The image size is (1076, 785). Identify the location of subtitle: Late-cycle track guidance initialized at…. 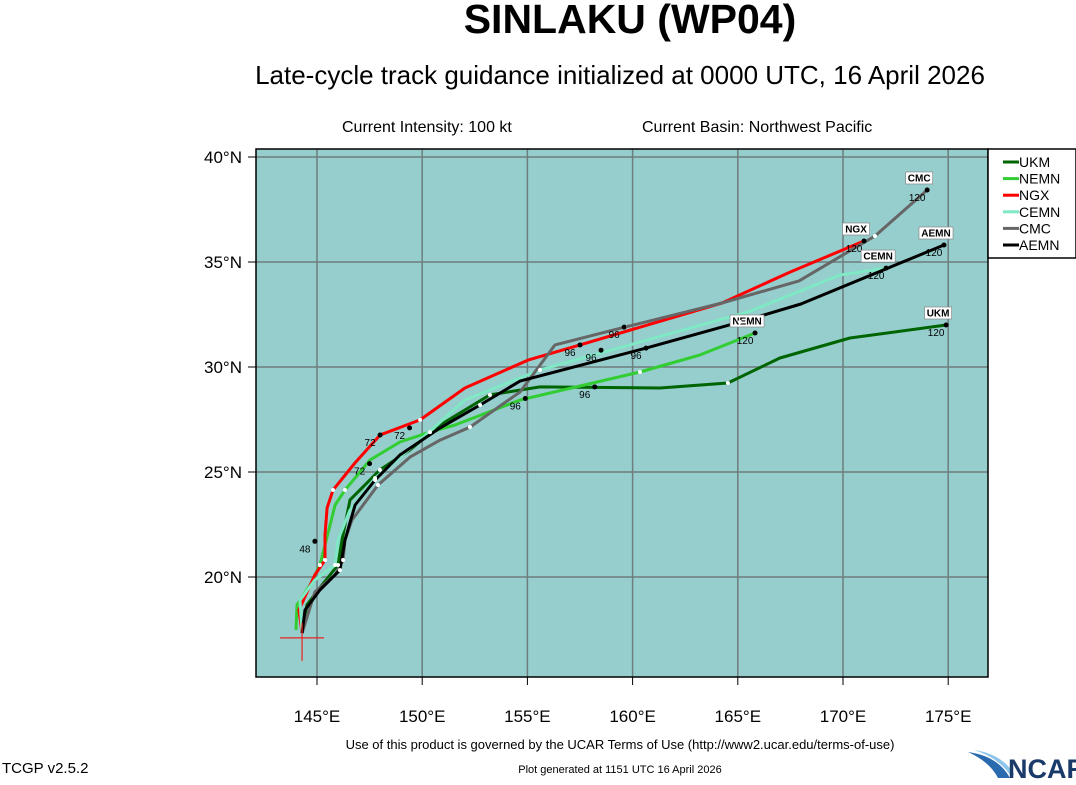
(620, 75).